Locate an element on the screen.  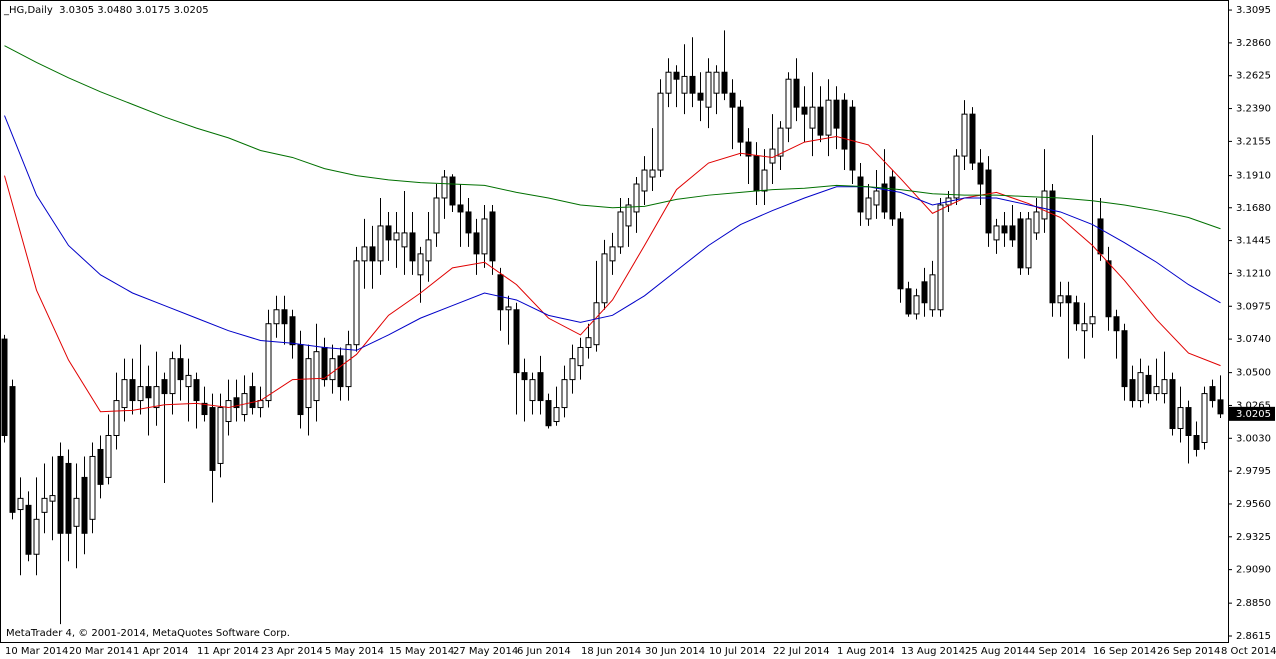
x-tick-label: 13 Aug 2014 is located at coordinates (933, 651).